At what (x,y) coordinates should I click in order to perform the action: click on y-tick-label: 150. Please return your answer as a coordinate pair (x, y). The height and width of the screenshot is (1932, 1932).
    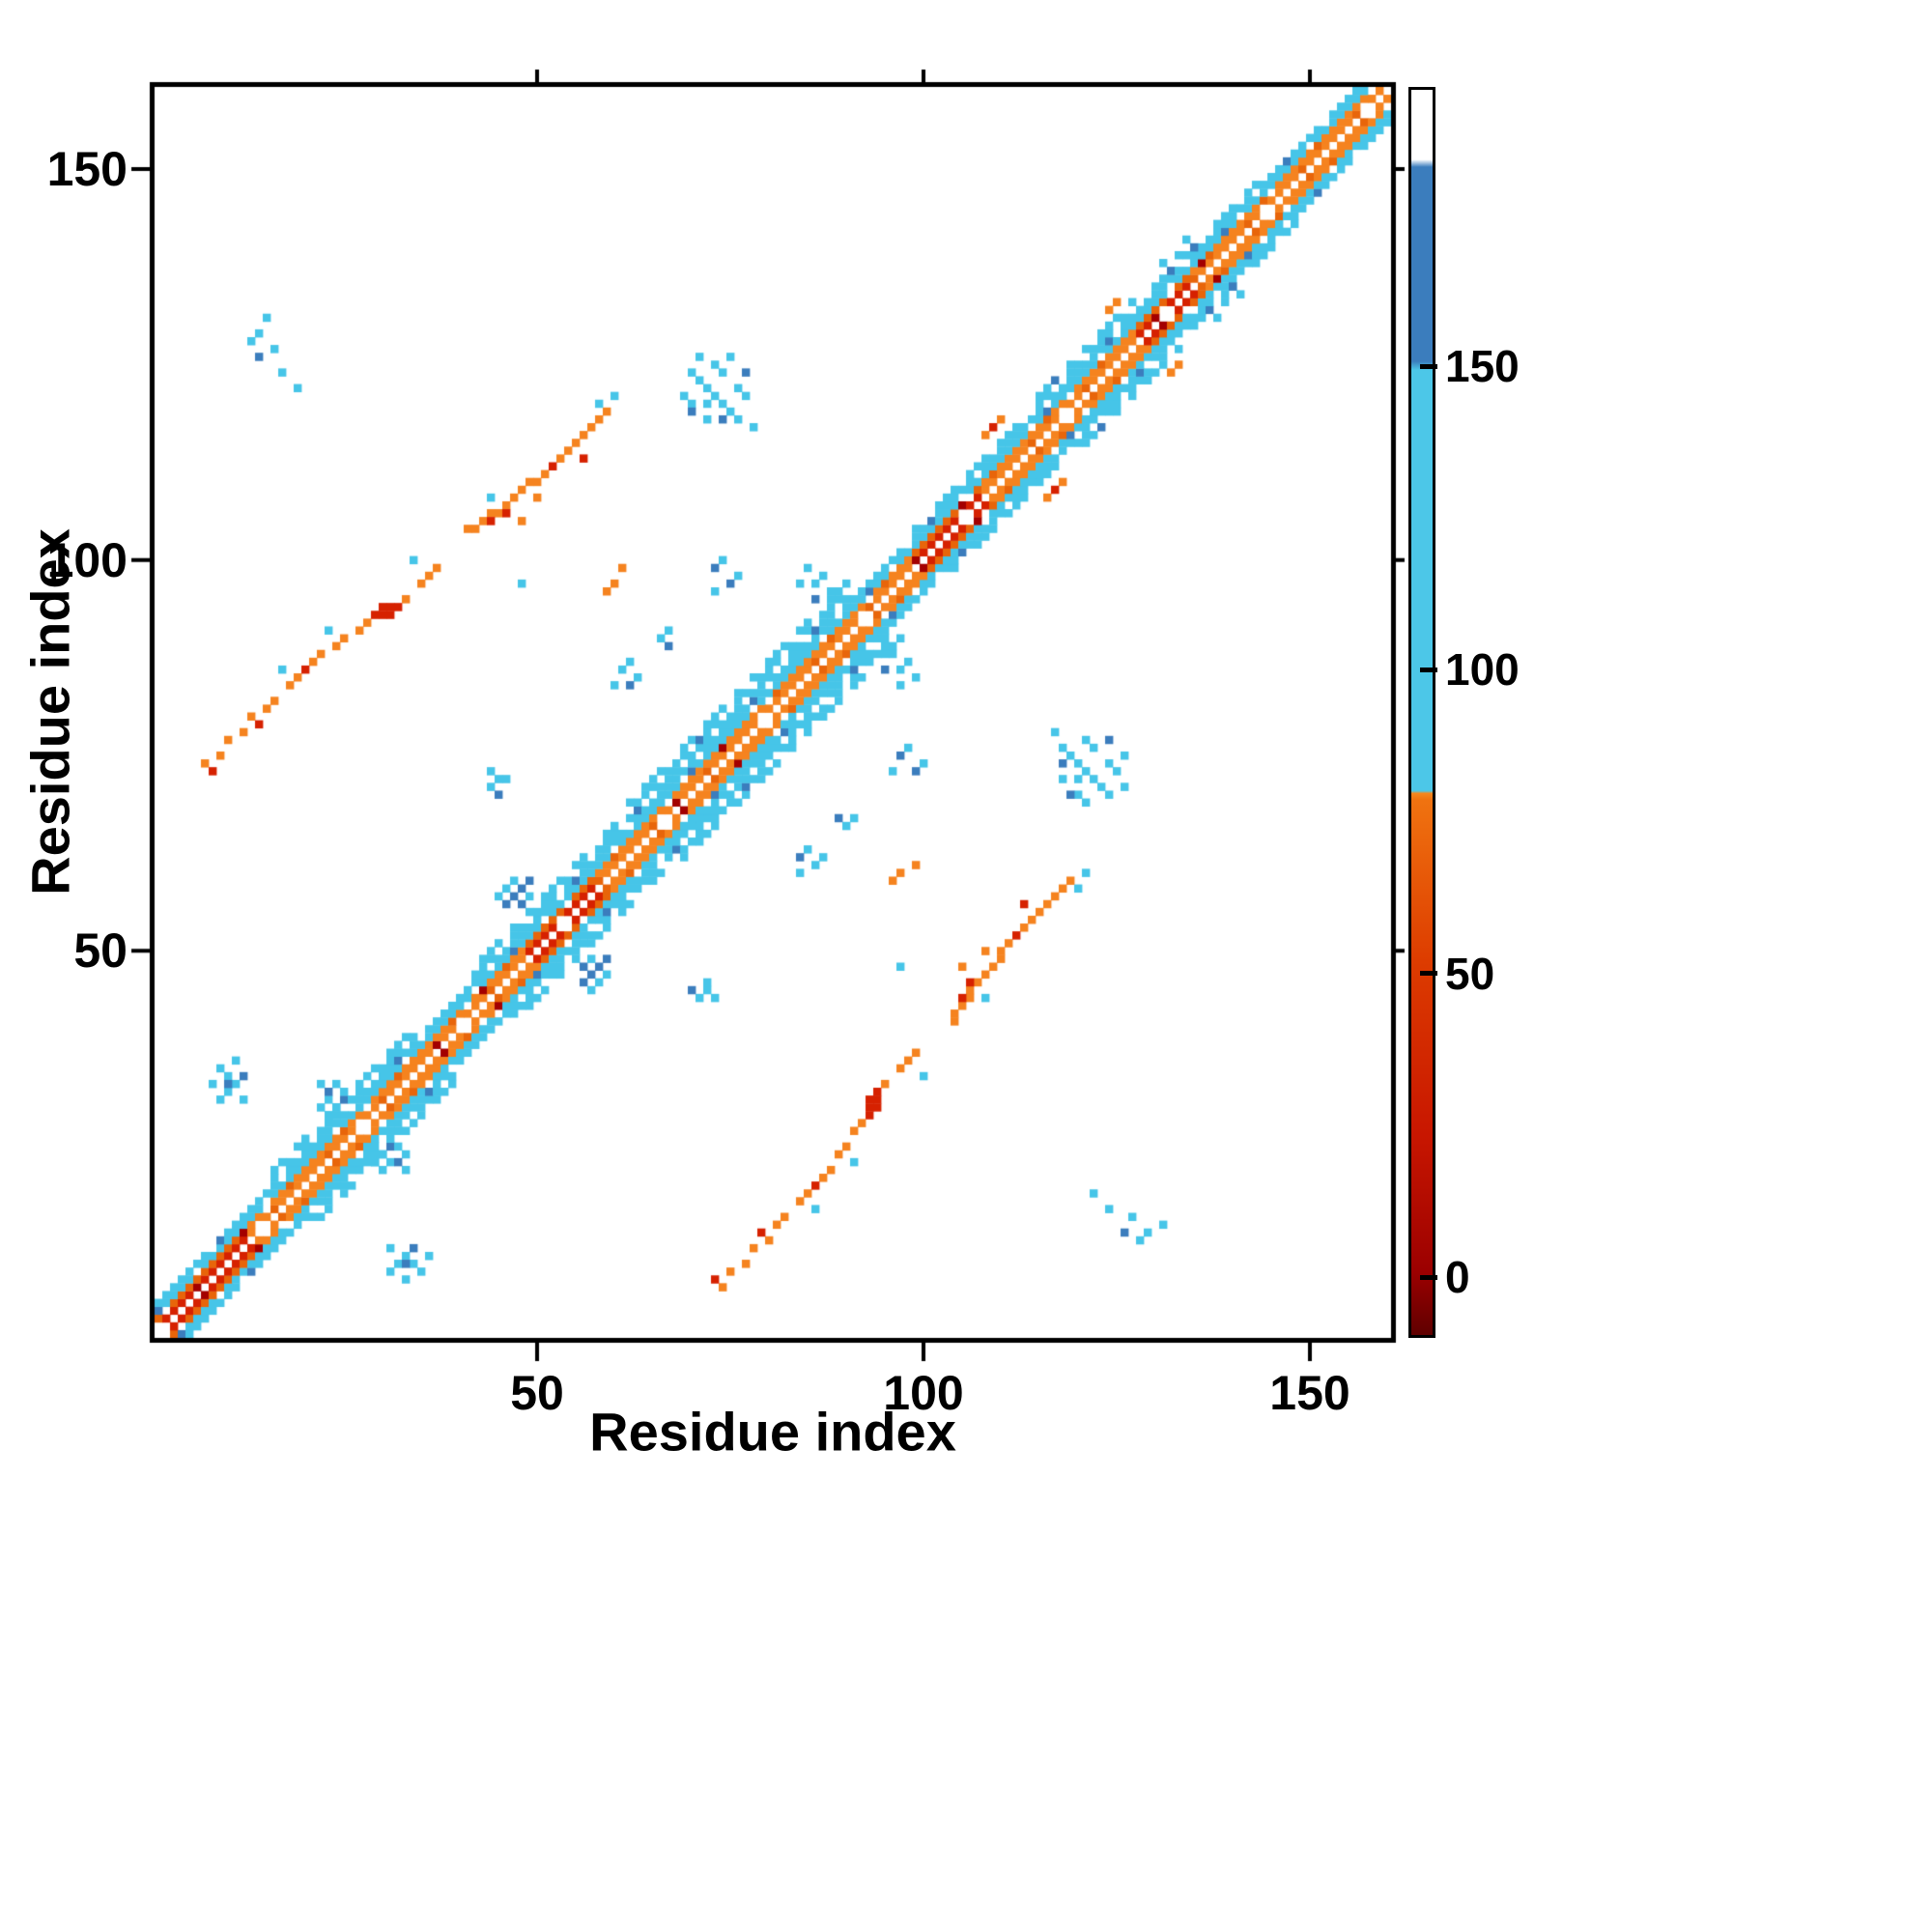
    Looking at the image, I should click on (87, 168).